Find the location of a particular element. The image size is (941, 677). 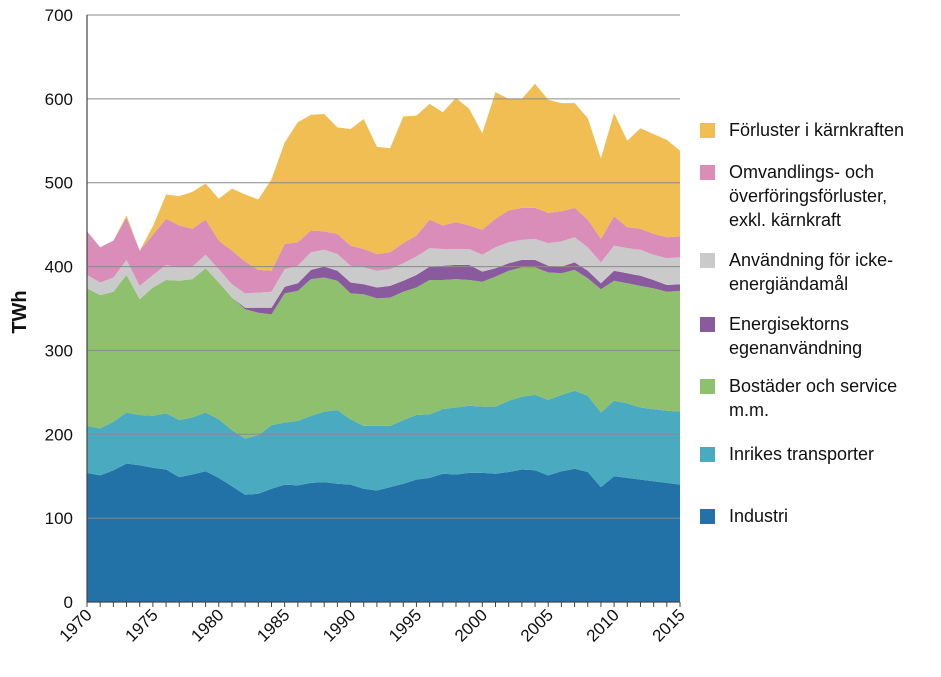

legend-label: Förluster i kärnkraften is located at coordinates (817, 130).